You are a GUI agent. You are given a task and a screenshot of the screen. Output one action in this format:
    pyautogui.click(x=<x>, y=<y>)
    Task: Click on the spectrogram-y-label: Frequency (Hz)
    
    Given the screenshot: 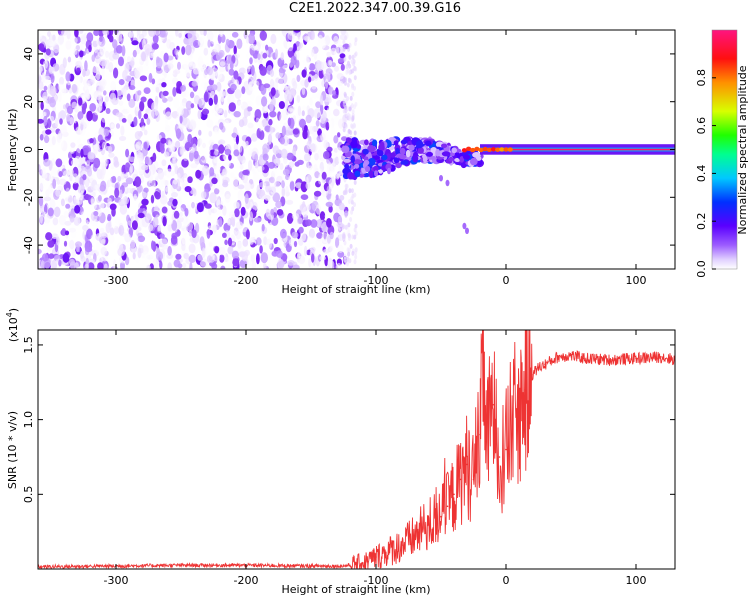 What is the action you would take?
    pyautogui.click(x=12, y=150)
    